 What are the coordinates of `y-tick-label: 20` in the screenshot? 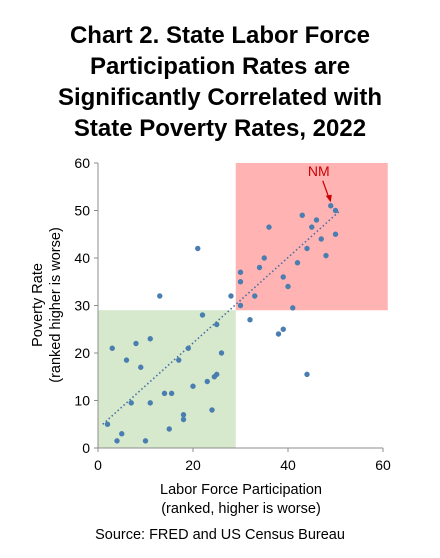 It's located at (82, 353).